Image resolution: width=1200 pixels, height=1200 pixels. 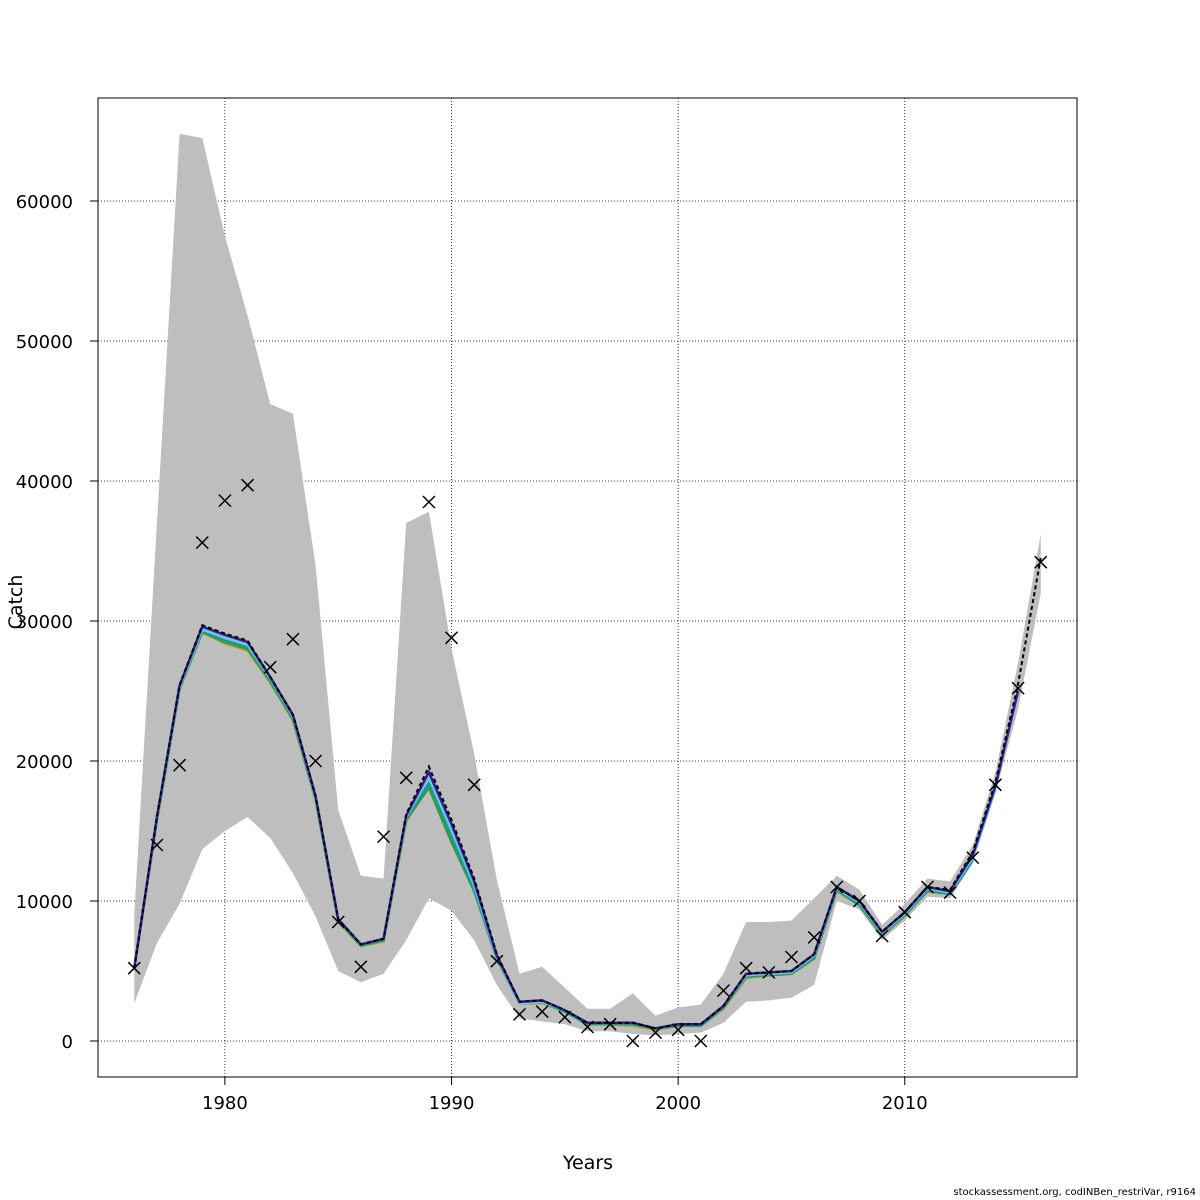 What do you see at coordinates (44, 902) in the screenshot?
I see `y-tick-label: 10000` at bounding box center [44, 902].